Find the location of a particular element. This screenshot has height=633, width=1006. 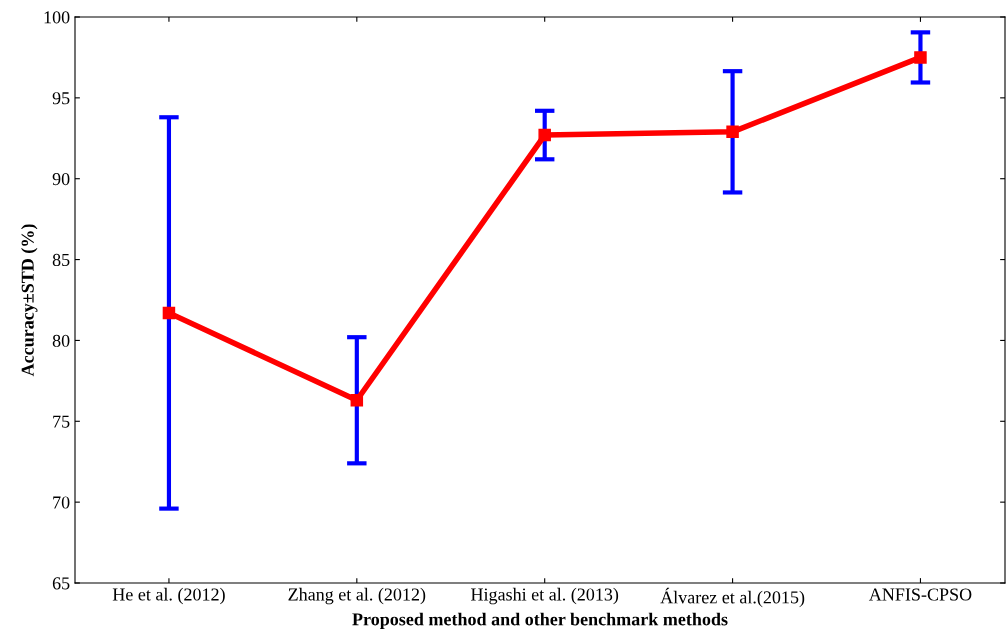

x-tick-label: Álvarez et al.(2015) is located at coordinates (732, 597).